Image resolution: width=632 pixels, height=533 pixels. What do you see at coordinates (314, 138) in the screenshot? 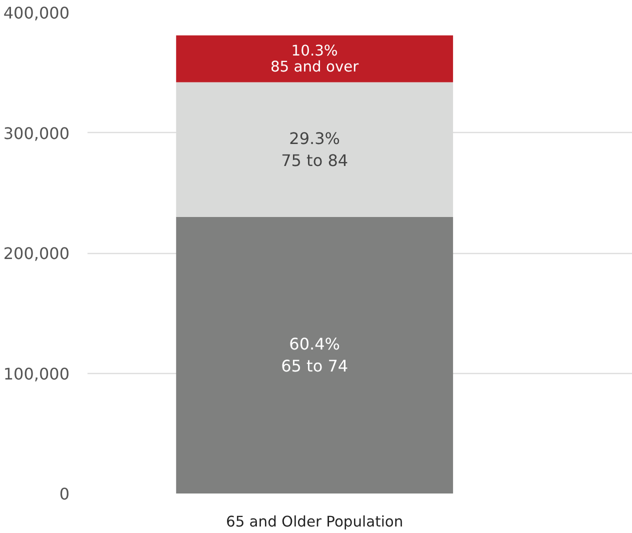
I see `annotation: 29.3%` at bounding box center [314, 138].